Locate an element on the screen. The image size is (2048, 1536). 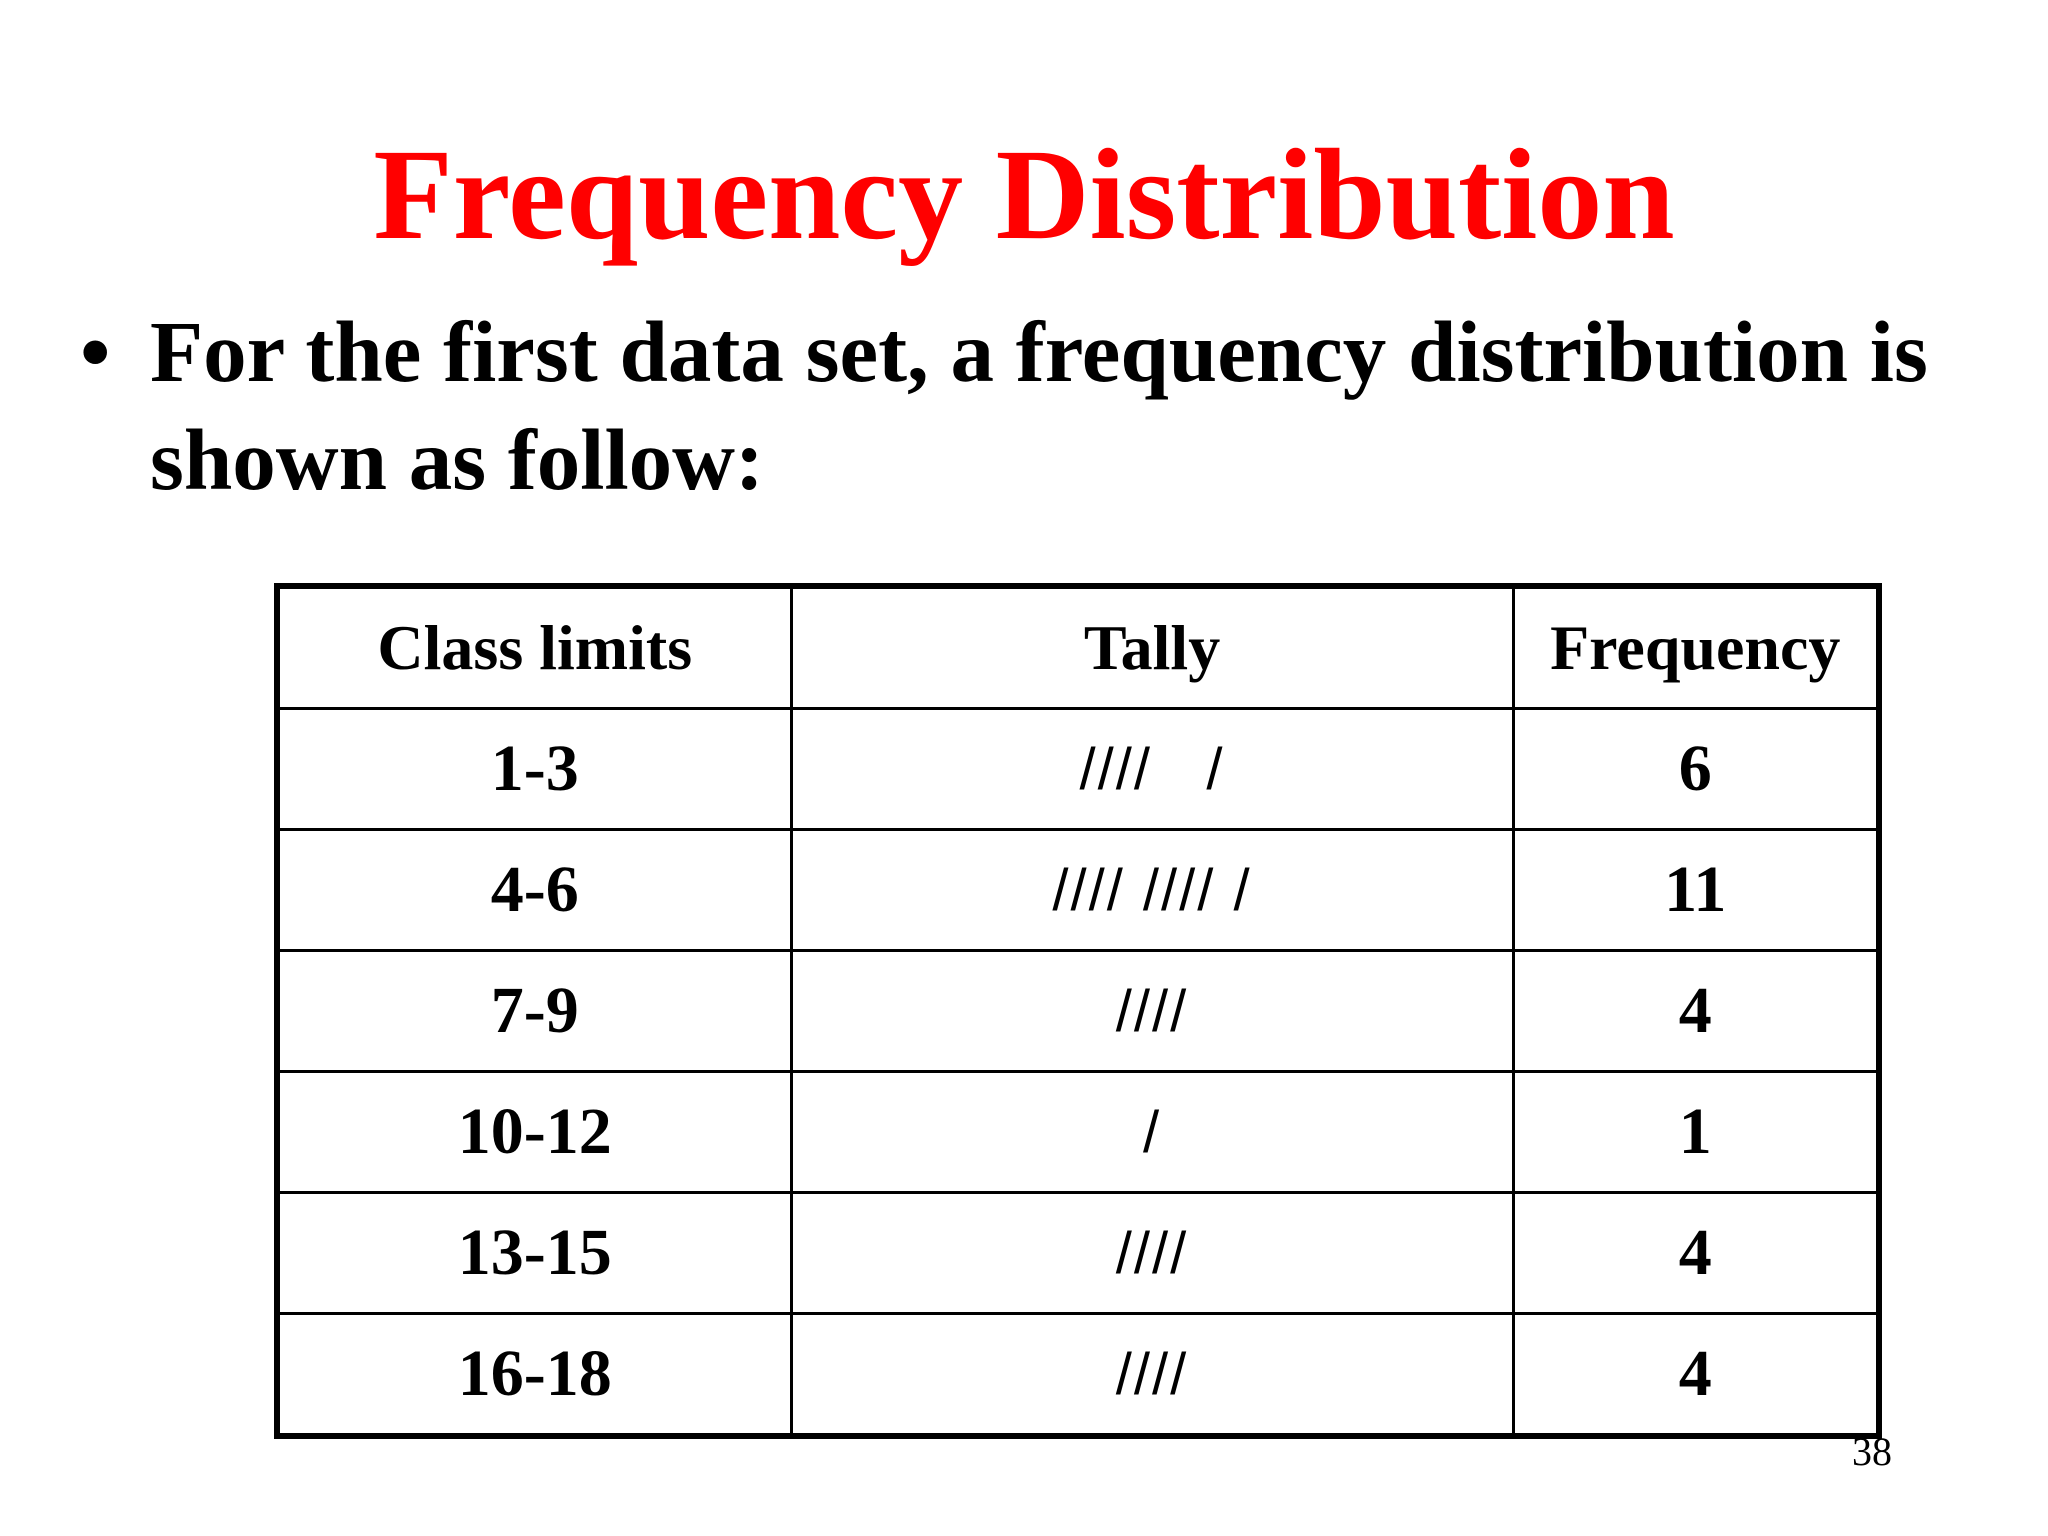
table-row: 1-3 //// / 6 is located at coordinates (1078, 769).